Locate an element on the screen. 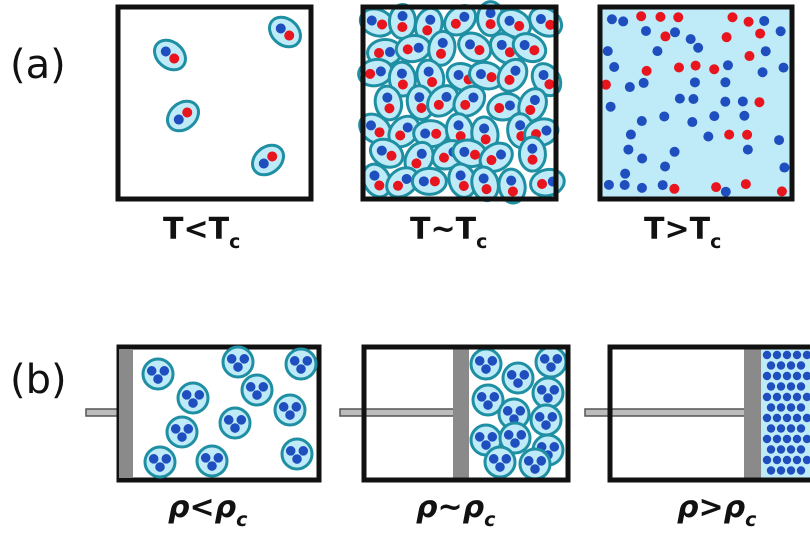 This screenshot has height=537, width=810. caption-low-density: ρ<ρc is located at coordinates (208, 510).